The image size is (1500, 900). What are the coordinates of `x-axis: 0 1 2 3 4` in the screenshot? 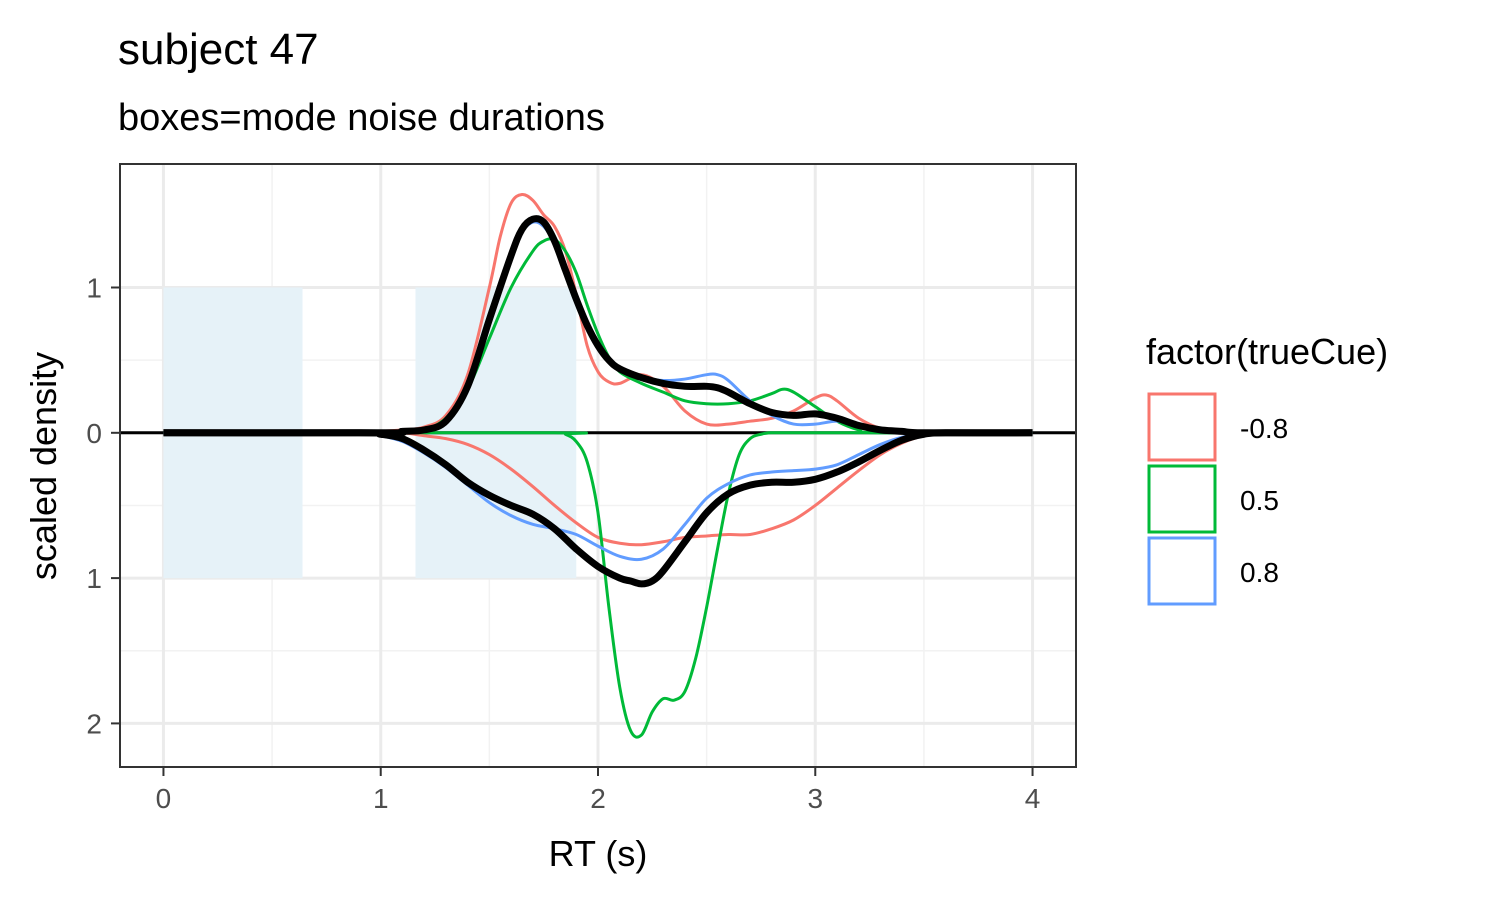 It's located at (598, 790).